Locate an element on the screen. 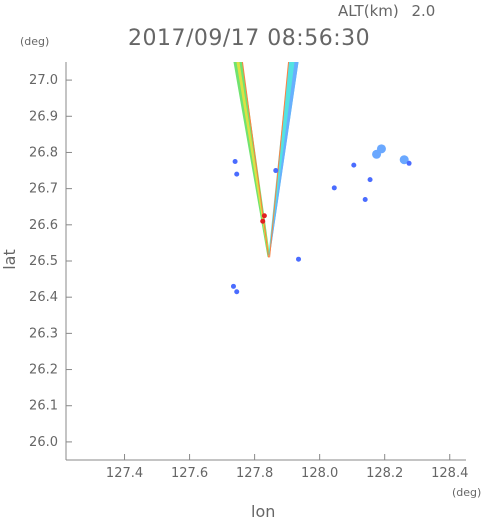  beam-left-inner-edge is located at coordinates (255, 160).